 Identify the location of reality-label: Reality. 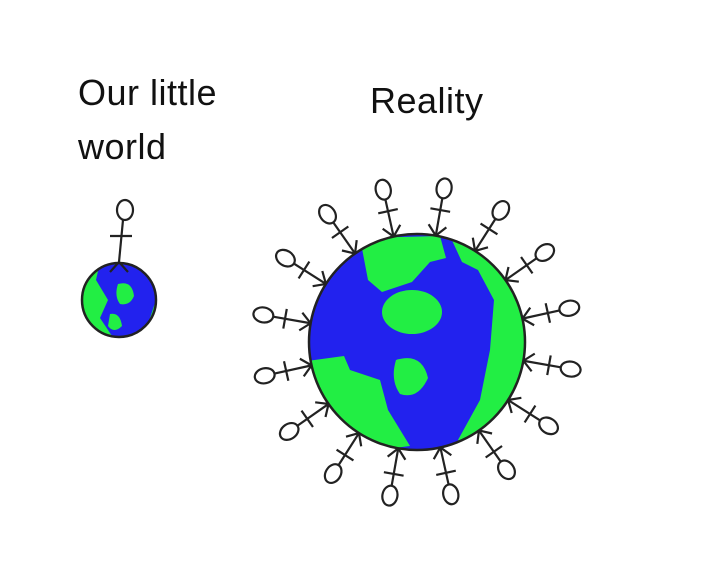
(427, 100).